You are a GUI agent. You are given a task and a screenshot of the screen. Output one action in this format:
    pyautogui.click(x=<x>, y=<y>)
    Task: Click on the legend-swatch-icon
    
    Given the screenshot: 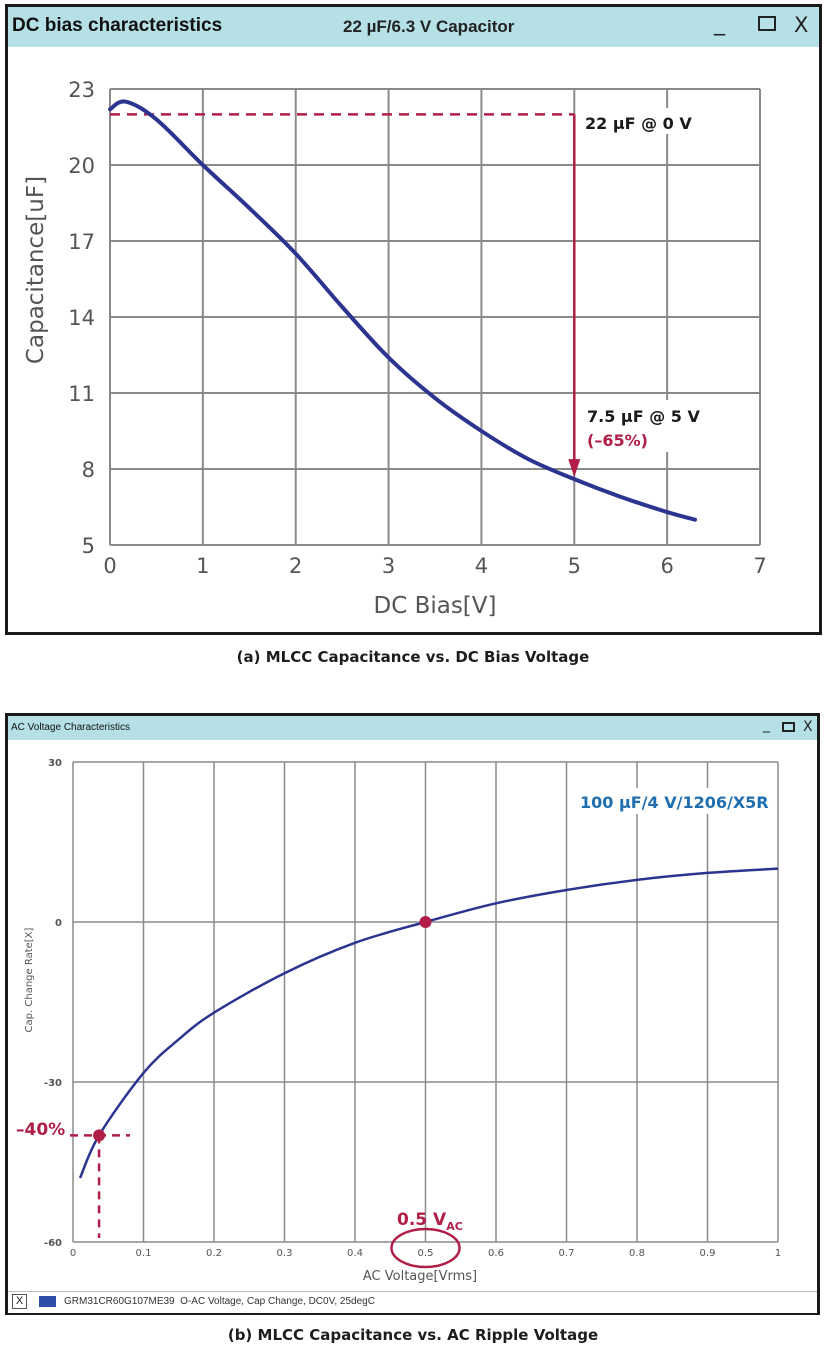 What is the action you would take?
    pyautogui.click(x=47, y=1301)
    